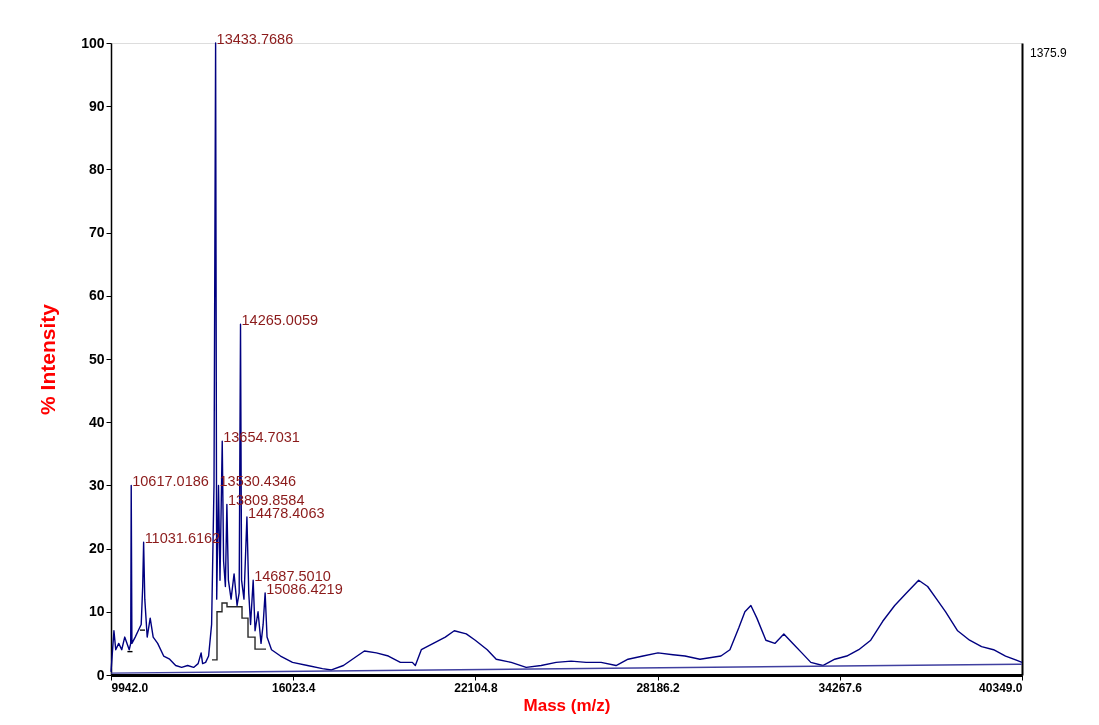 The image size is (1099, 725). What do you see at coordinates (294, 687) in the screenshot?
I see `x-tick-label: 16023.4` at bounding box center [294, 687].